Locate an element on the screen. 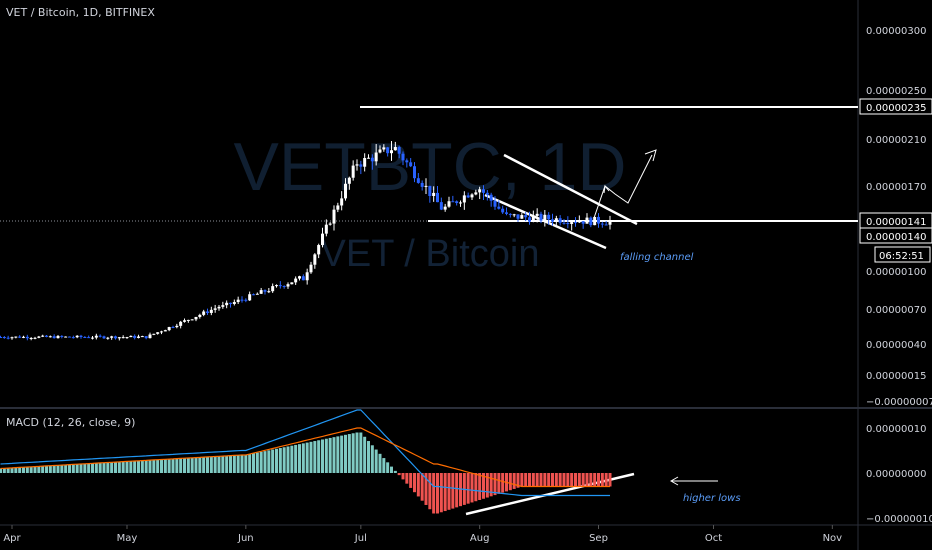 Image resolution: width=932 pixels, height=550 pixels. projection-path is located at coordinates (623, 186).